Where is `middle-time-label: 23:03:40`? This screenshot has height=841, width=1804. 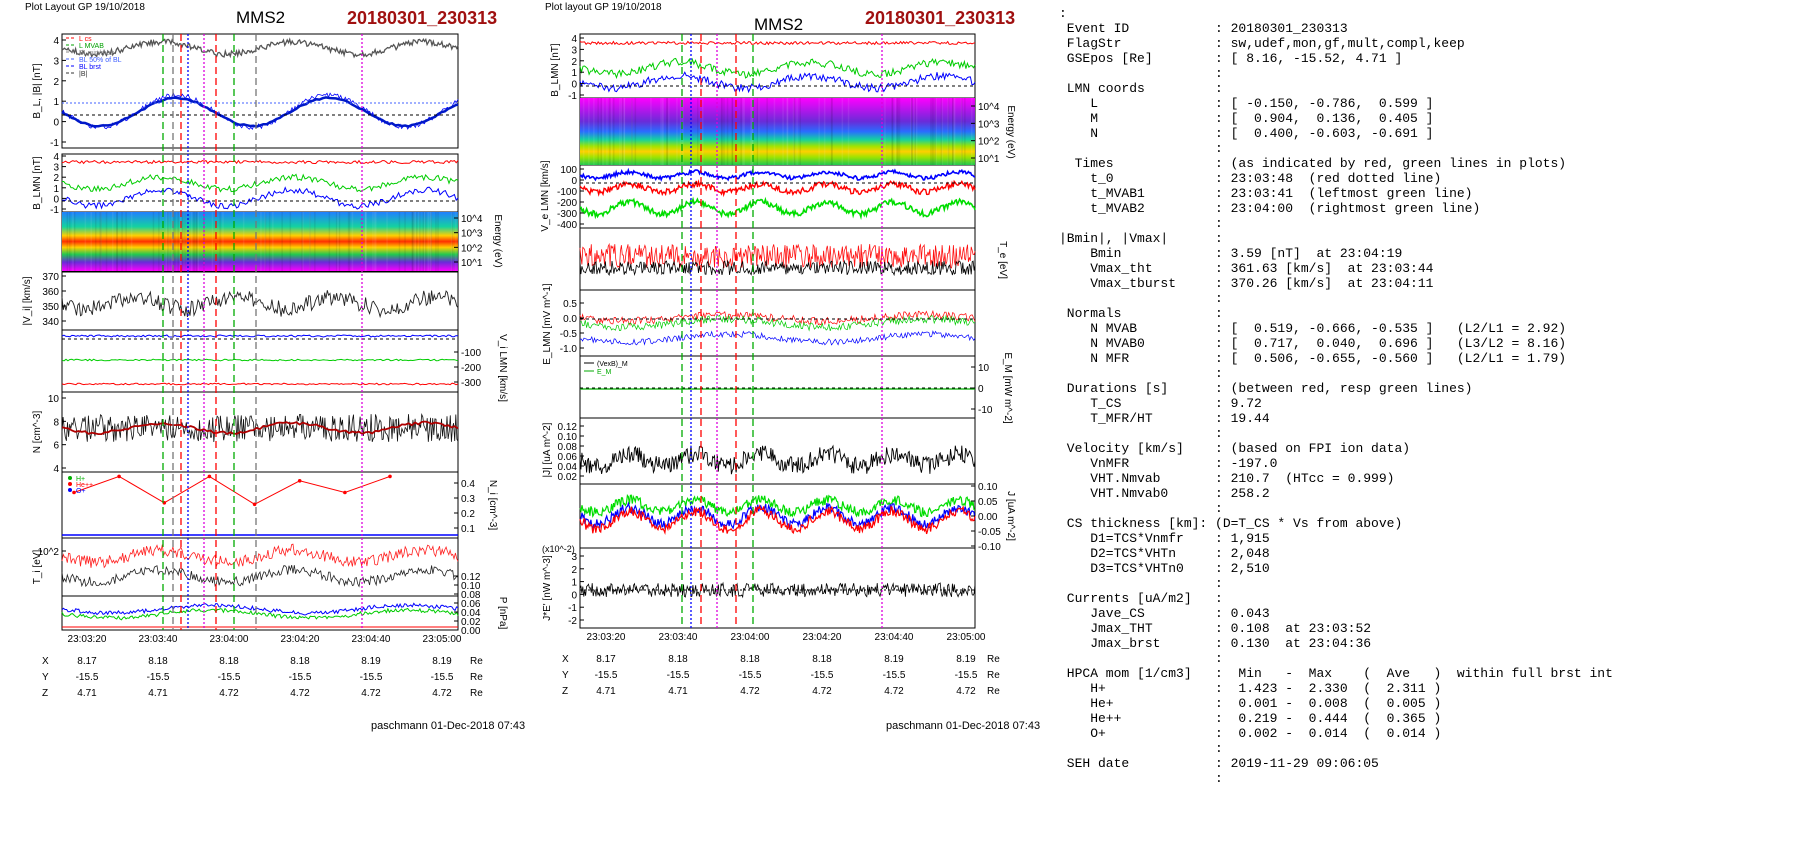 middle-time-label: 23:03:40 is located at coordinates (678, 637).